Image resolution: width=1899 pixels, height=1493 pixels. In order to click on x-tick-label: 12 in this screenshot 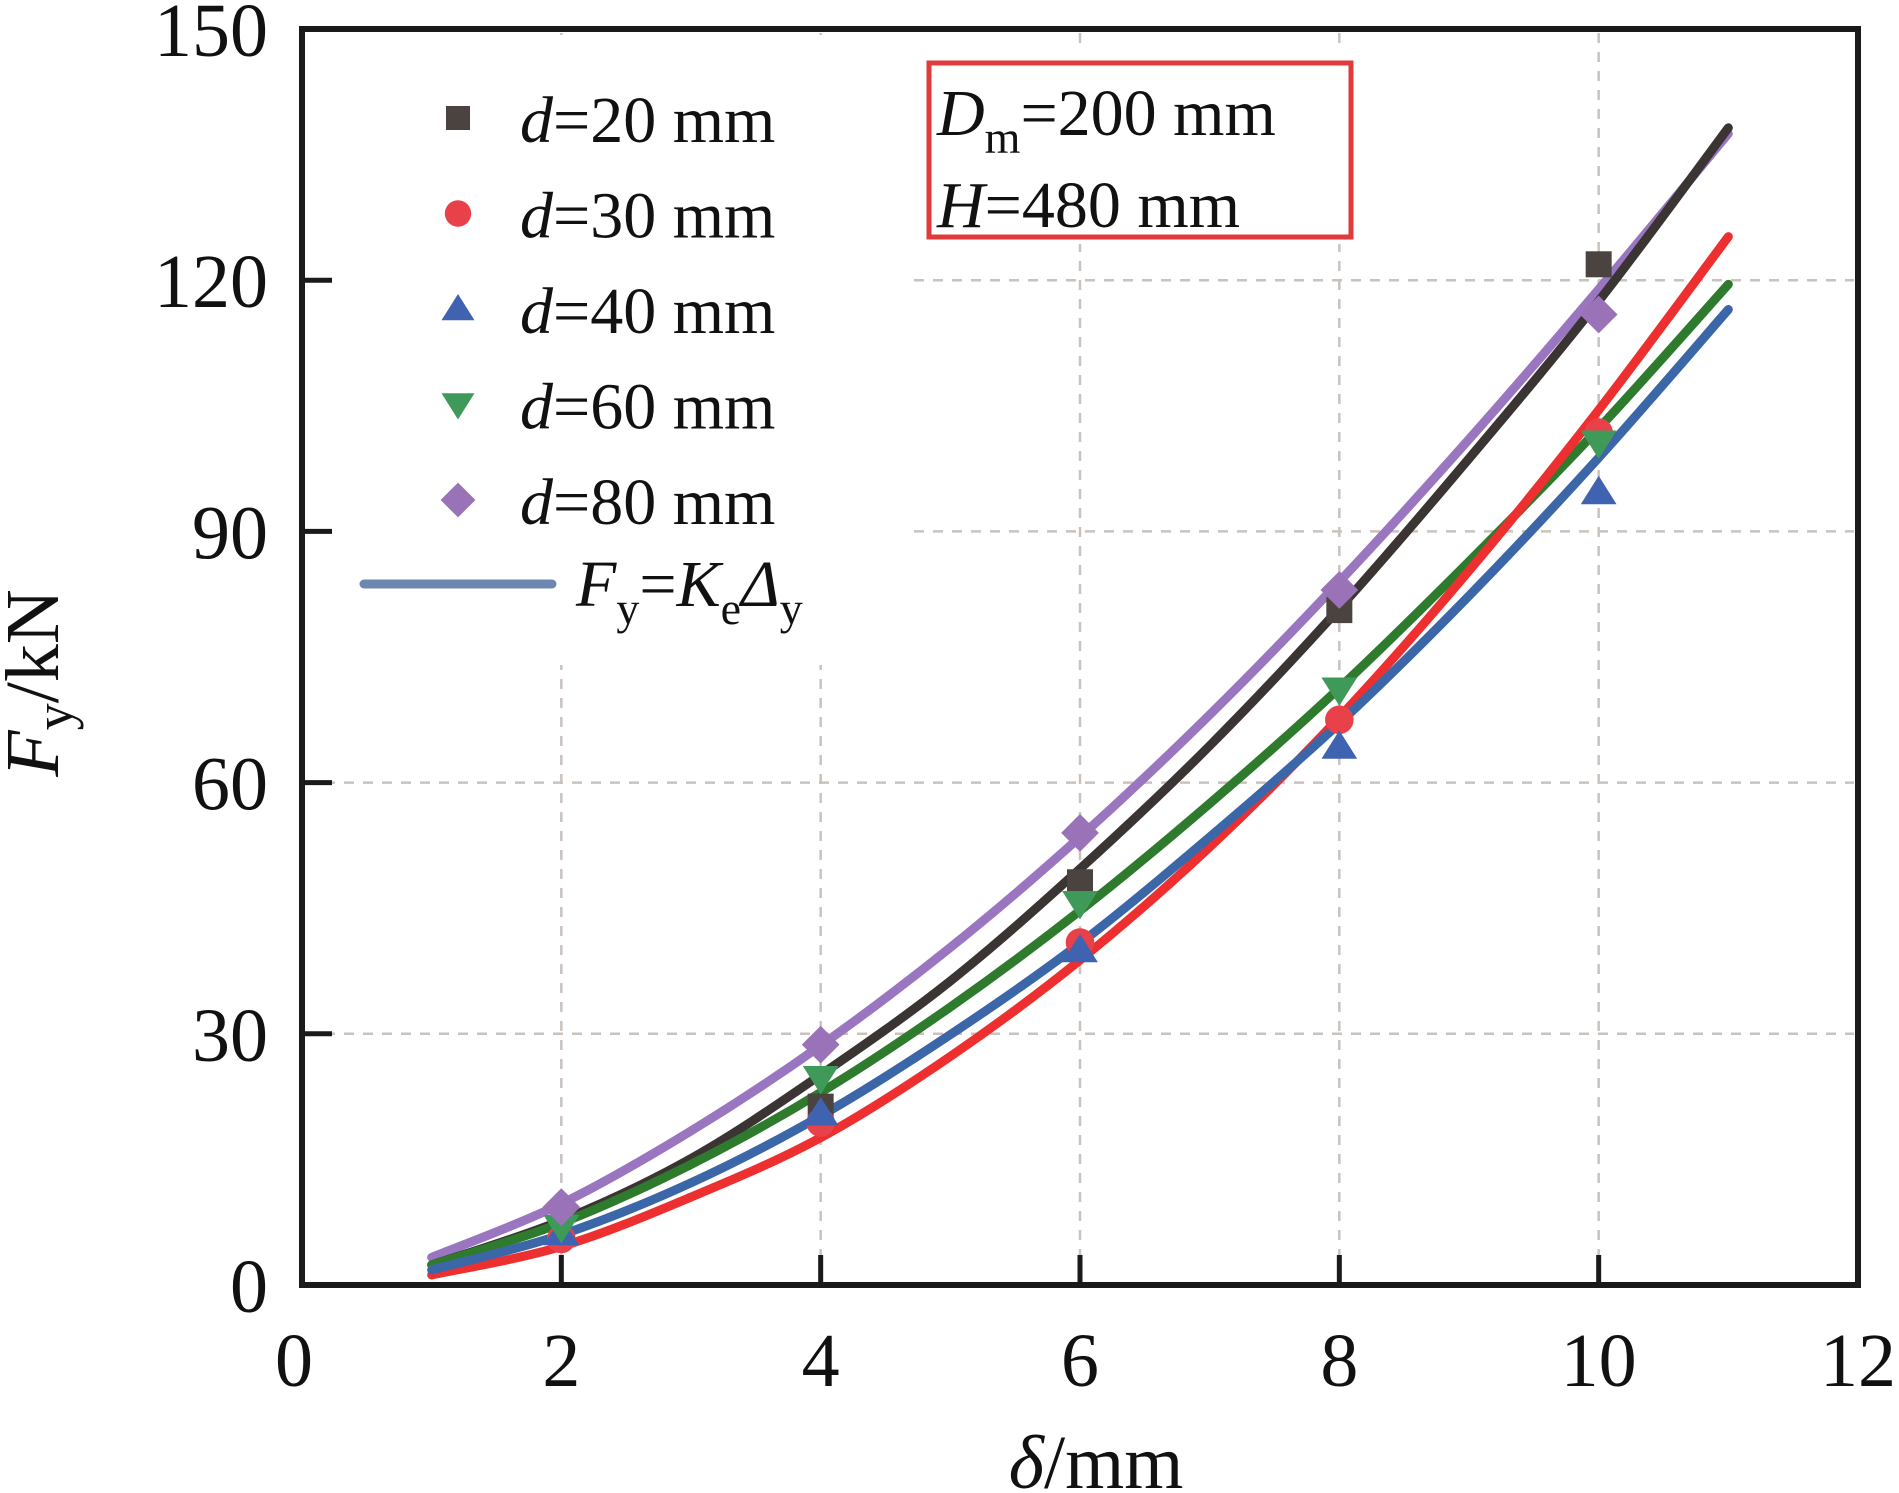, I will do `click(1858, 1361)`.